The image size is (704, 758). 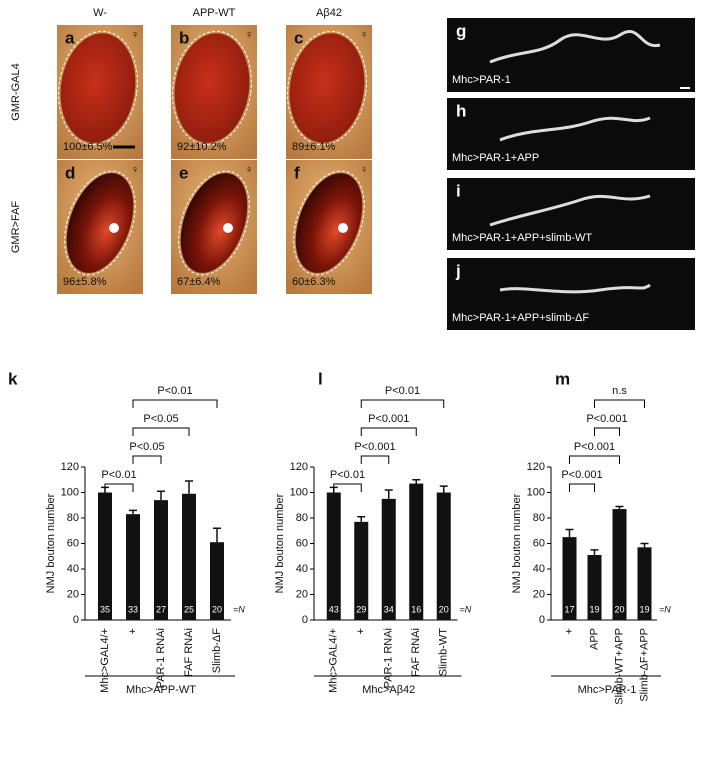 What do you see at coordinates (189, 609) in the screenshot?
I see `n-label: 25` at bounding box center [189, 609].